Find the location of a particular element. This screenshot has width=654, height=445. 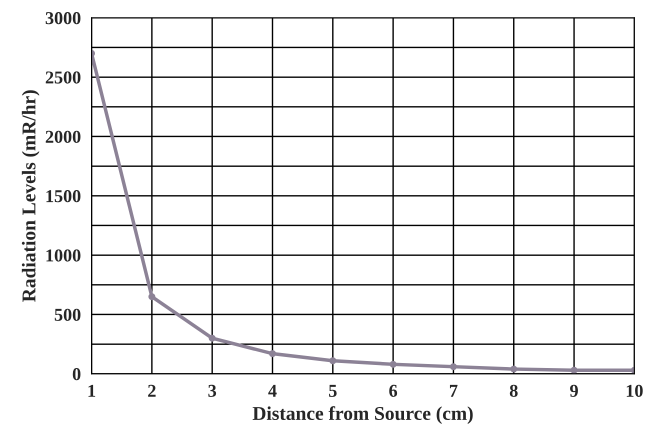

y-axis-title: Radiation Levels (mR/hr) is located at coordinates (31, 196).